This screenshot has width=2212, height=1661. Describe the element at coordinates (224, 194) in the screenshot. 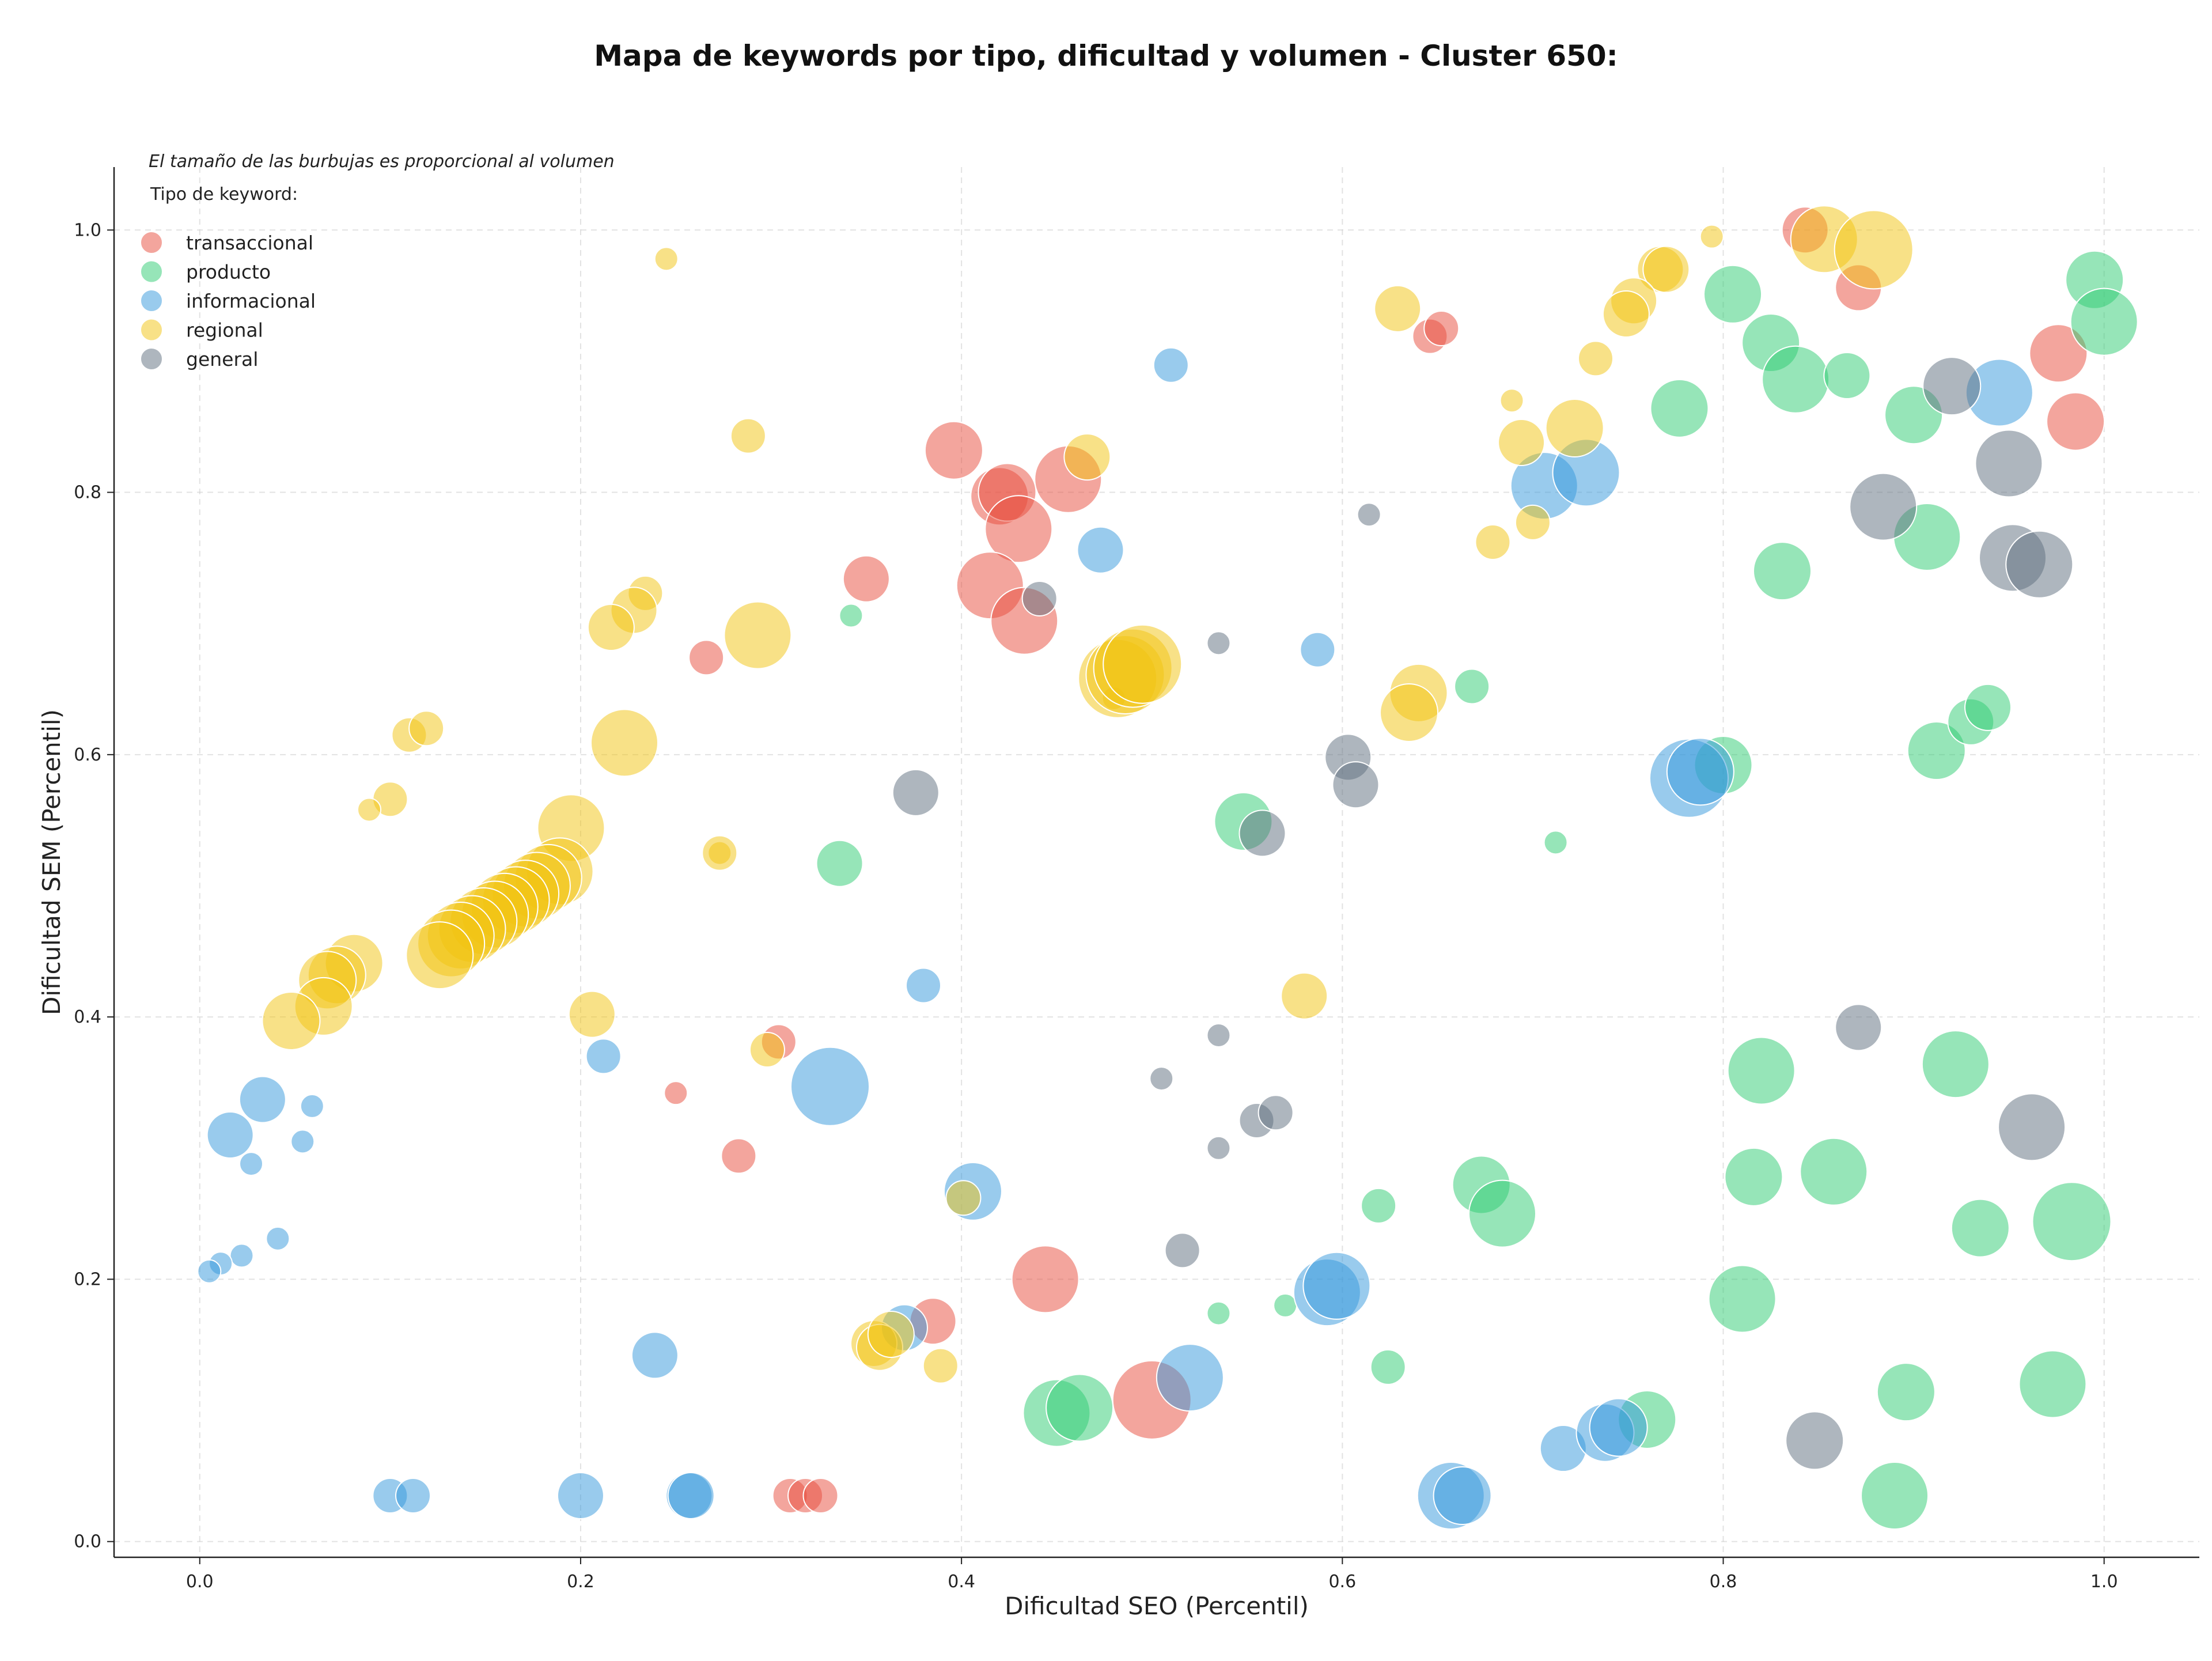

I see `legend-title: Tipo de keyword:` at that location.